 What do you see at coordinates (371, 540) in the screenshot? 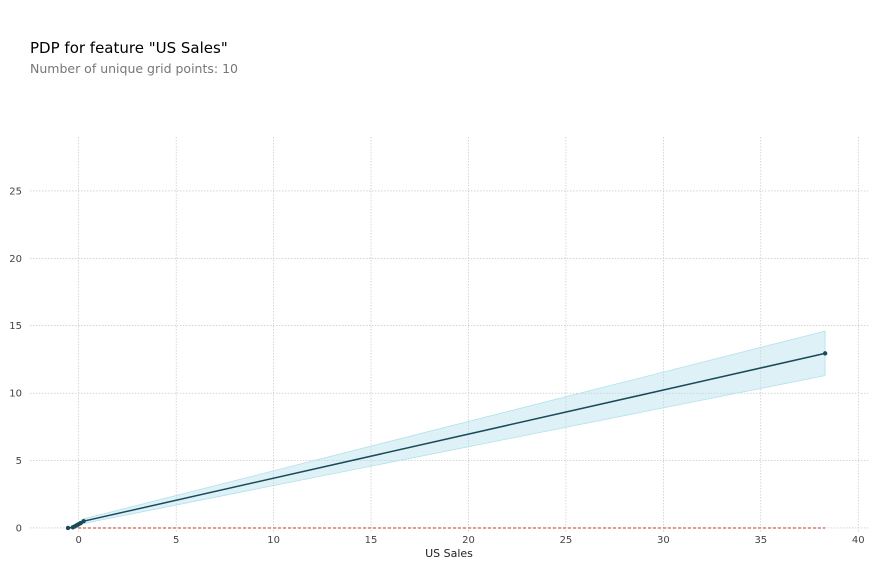
I see `x-tick-label: 15` at bounding box center [371, 540].